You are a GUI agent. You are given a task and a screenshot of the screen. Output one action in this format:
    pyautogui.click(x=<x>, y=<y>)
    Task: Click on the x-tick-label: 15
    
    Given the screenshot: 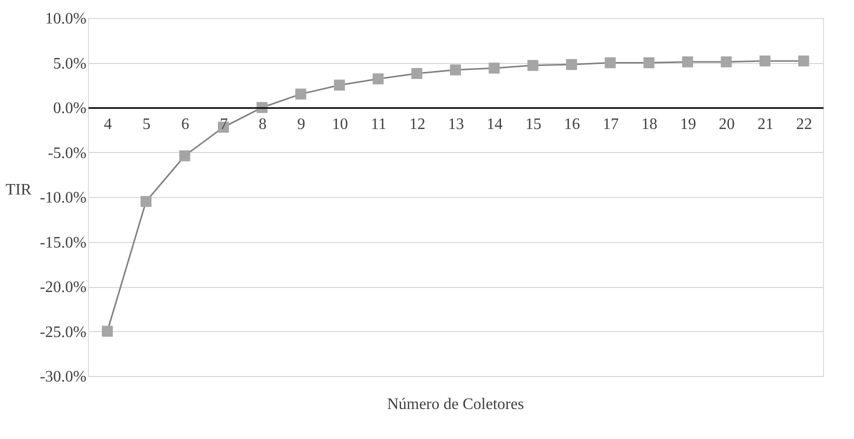 What is the action you would take?
    pyautogui.click(x=533, y=124)
    